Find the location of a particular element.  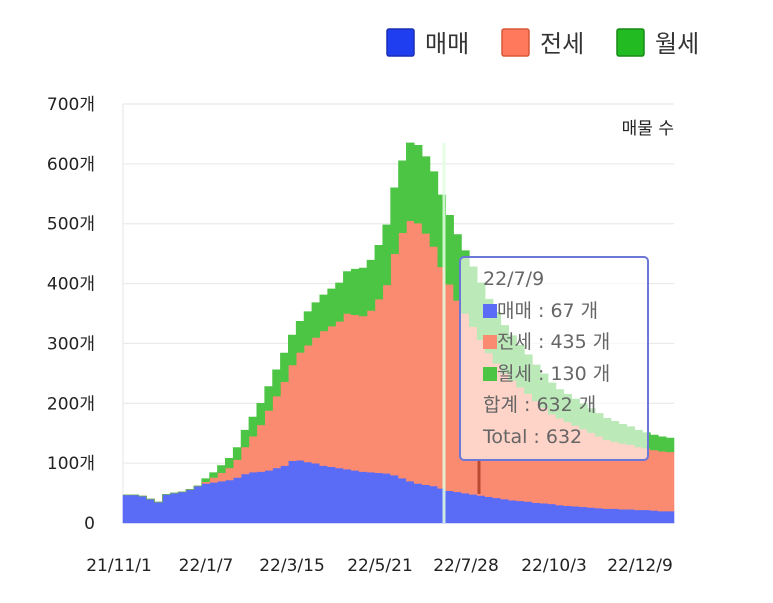

corner-label: 매물 수 is located at coordinates (648, 129).